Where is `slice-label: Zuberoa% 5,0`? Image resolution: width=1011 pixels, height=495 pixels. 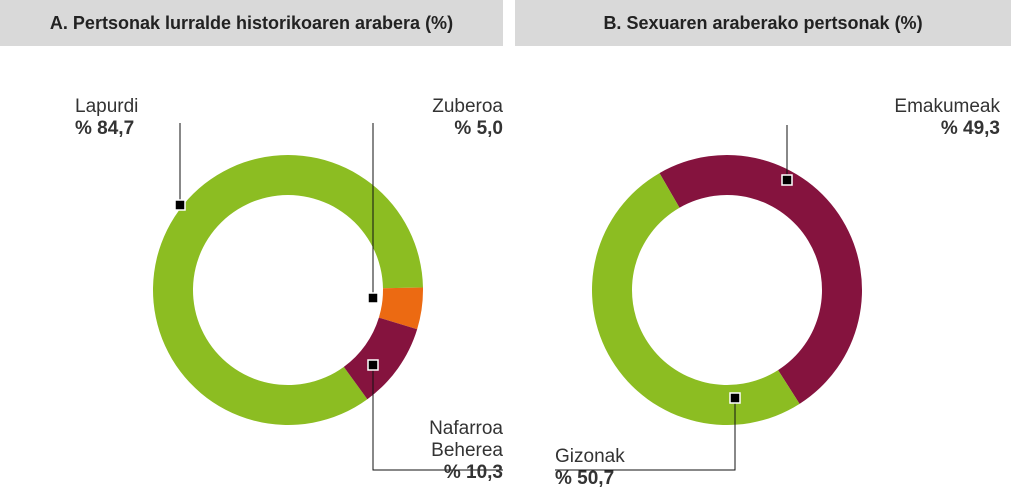
slice-label: Zuberoa% 5,0 is located at coordinates (467, 118).